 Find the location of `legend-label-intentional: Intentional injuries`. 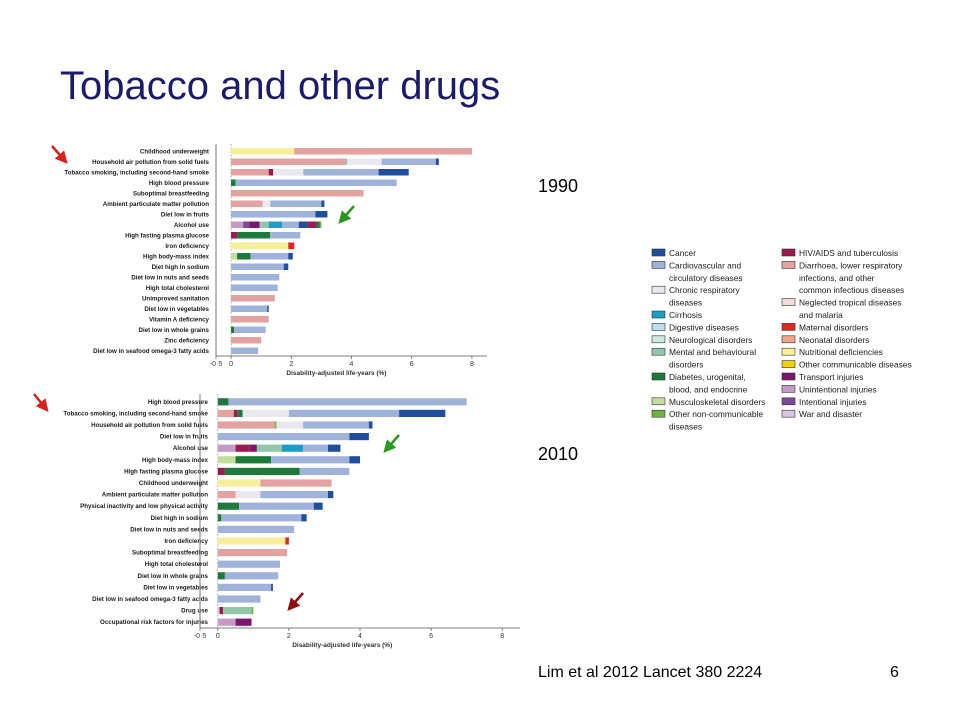

legend-label-intentional: Intentional injuries is located at coordinates (833, 402).